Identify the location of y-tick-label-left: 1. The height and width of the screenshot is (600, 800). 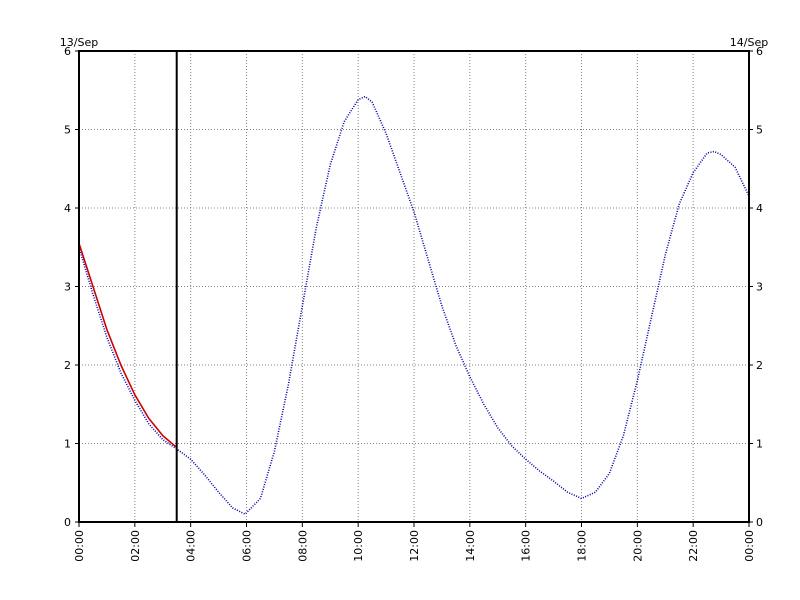
(67, 444).